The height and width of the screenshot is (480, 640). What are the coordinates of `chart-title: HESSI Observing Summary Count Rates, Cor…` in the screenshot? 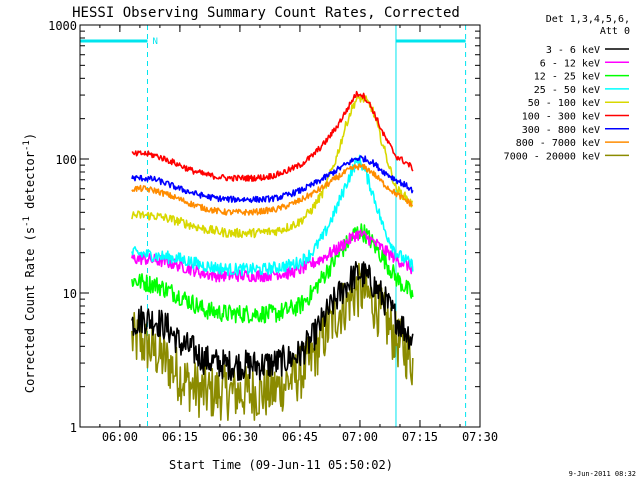 It's located at (266, 13).